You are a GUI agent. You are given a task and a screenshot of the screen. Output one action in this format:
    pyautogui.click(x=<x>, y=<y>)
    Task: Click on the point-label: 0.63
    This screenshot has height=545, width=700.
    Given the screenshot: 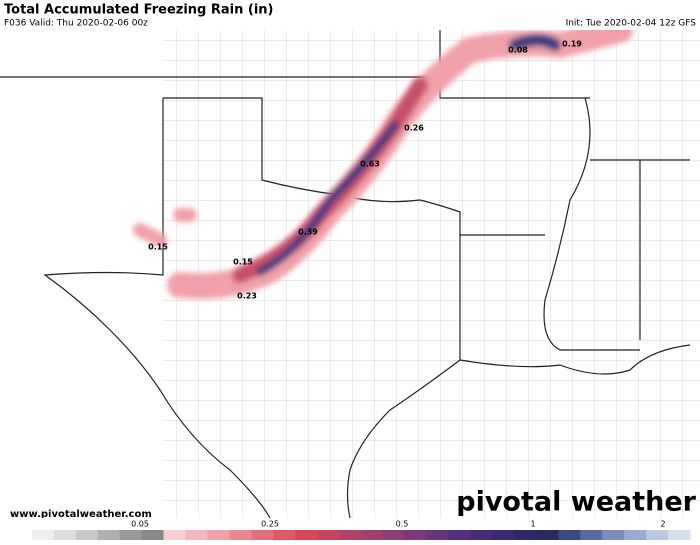 What is the action you would take?
    pyautogui.click(x=370, y=164)
    